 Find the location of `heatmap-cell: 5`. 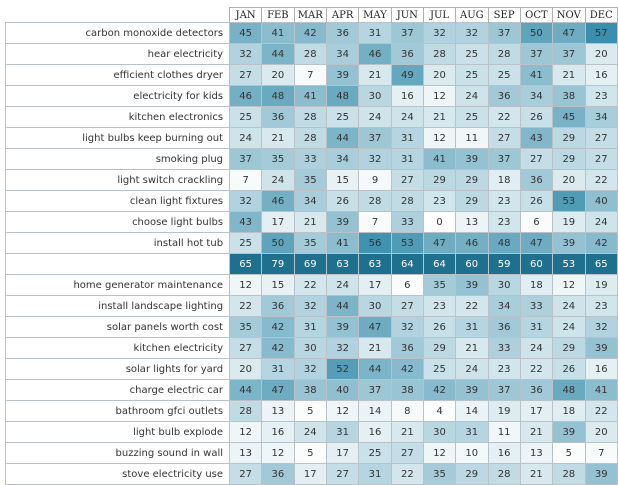

heatmap-cell: 5 is located at coordinates (310, 453).